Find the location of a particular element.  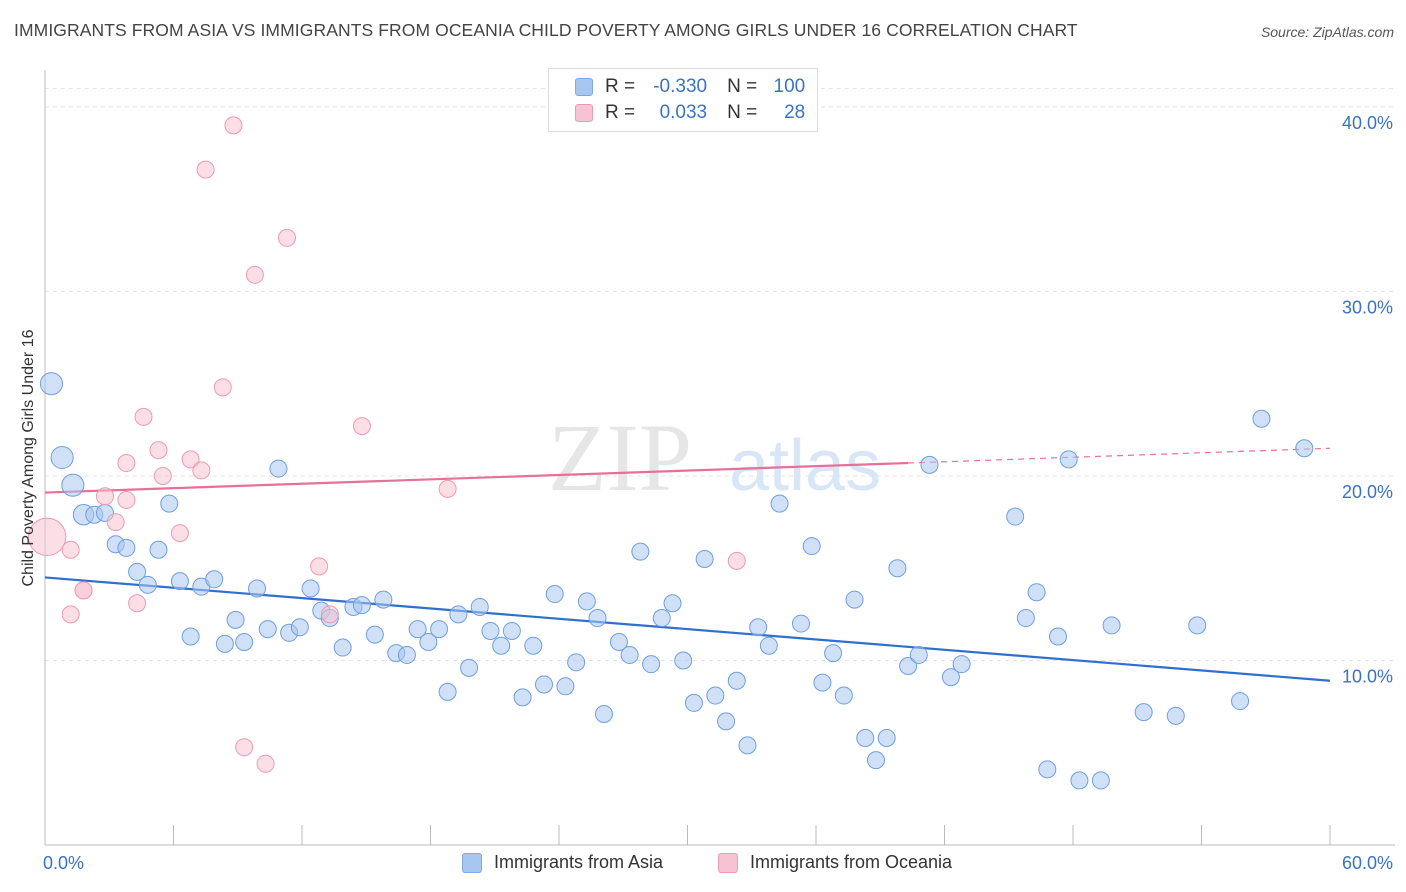

watermark-zip: ZIP is located at coordinates (620, 457).